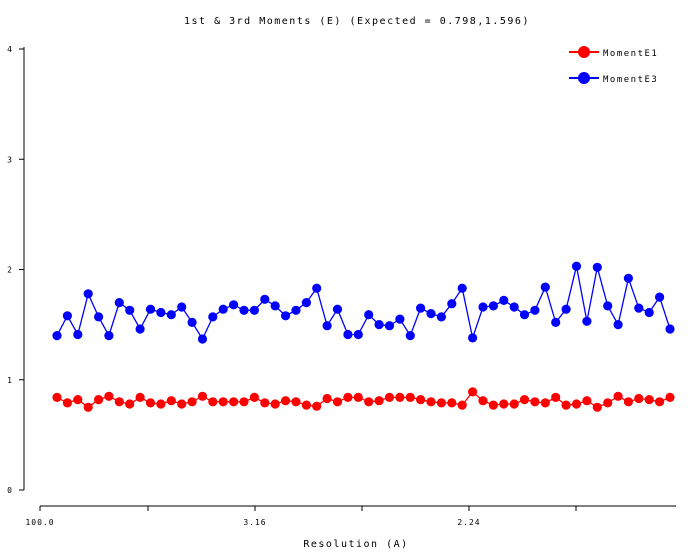 The width and height of the screenshot is (692, 554). I want to click on y-tick-label: 1, so click(10, 380).